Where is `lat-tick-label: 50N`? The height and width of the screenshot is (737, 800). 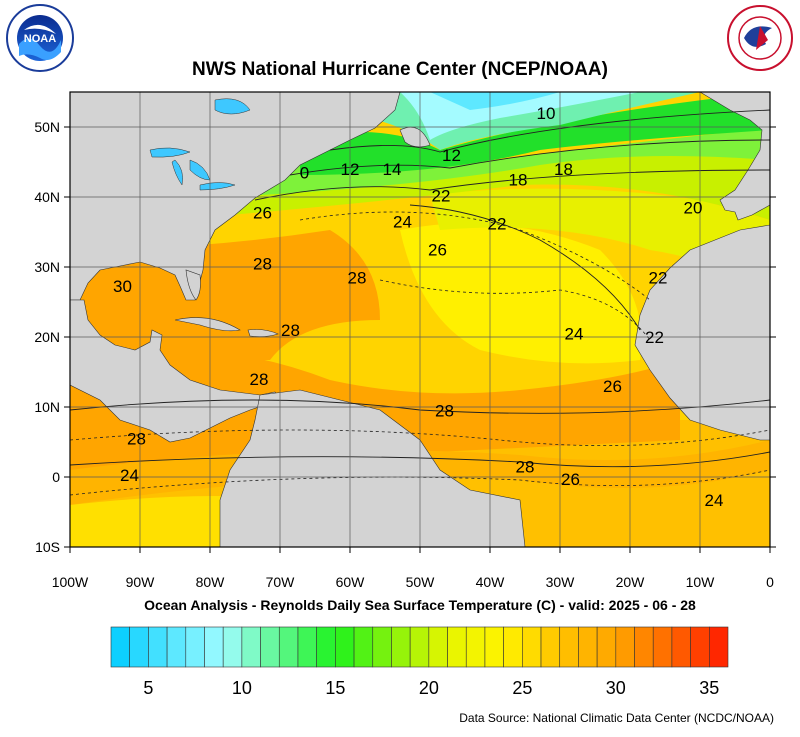 lat-tick-label: 50N is located at coordinates (47, 127).